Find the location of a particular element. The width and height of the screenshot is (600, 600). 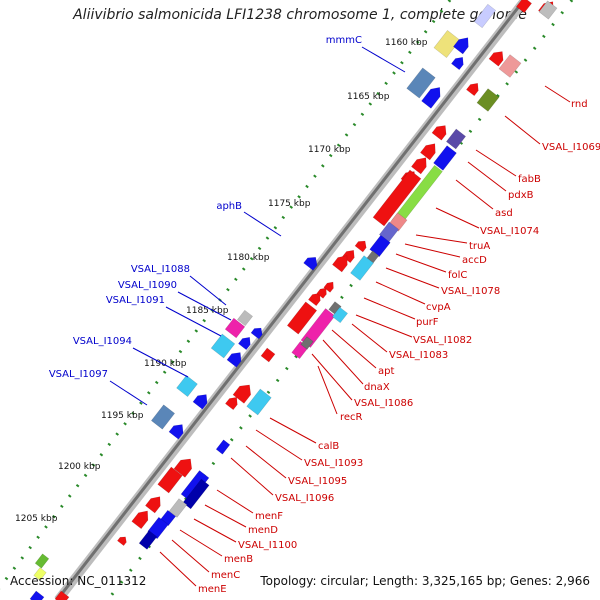

right-gene-label: menC is located at coordinates (225, 575).